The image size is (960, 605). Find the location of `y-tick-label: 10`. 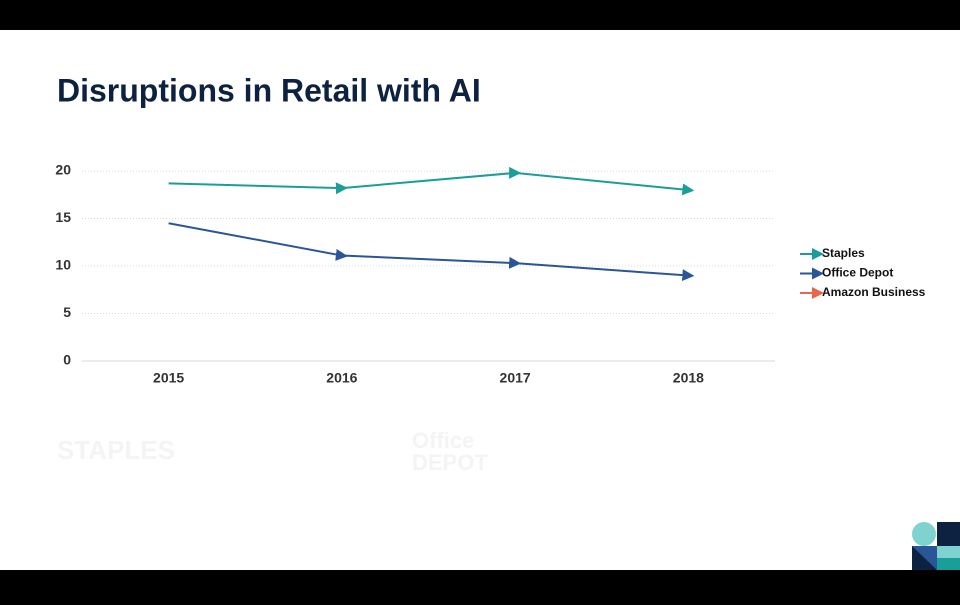

y-tick-label: 10 is located at coordinates (63, 265).